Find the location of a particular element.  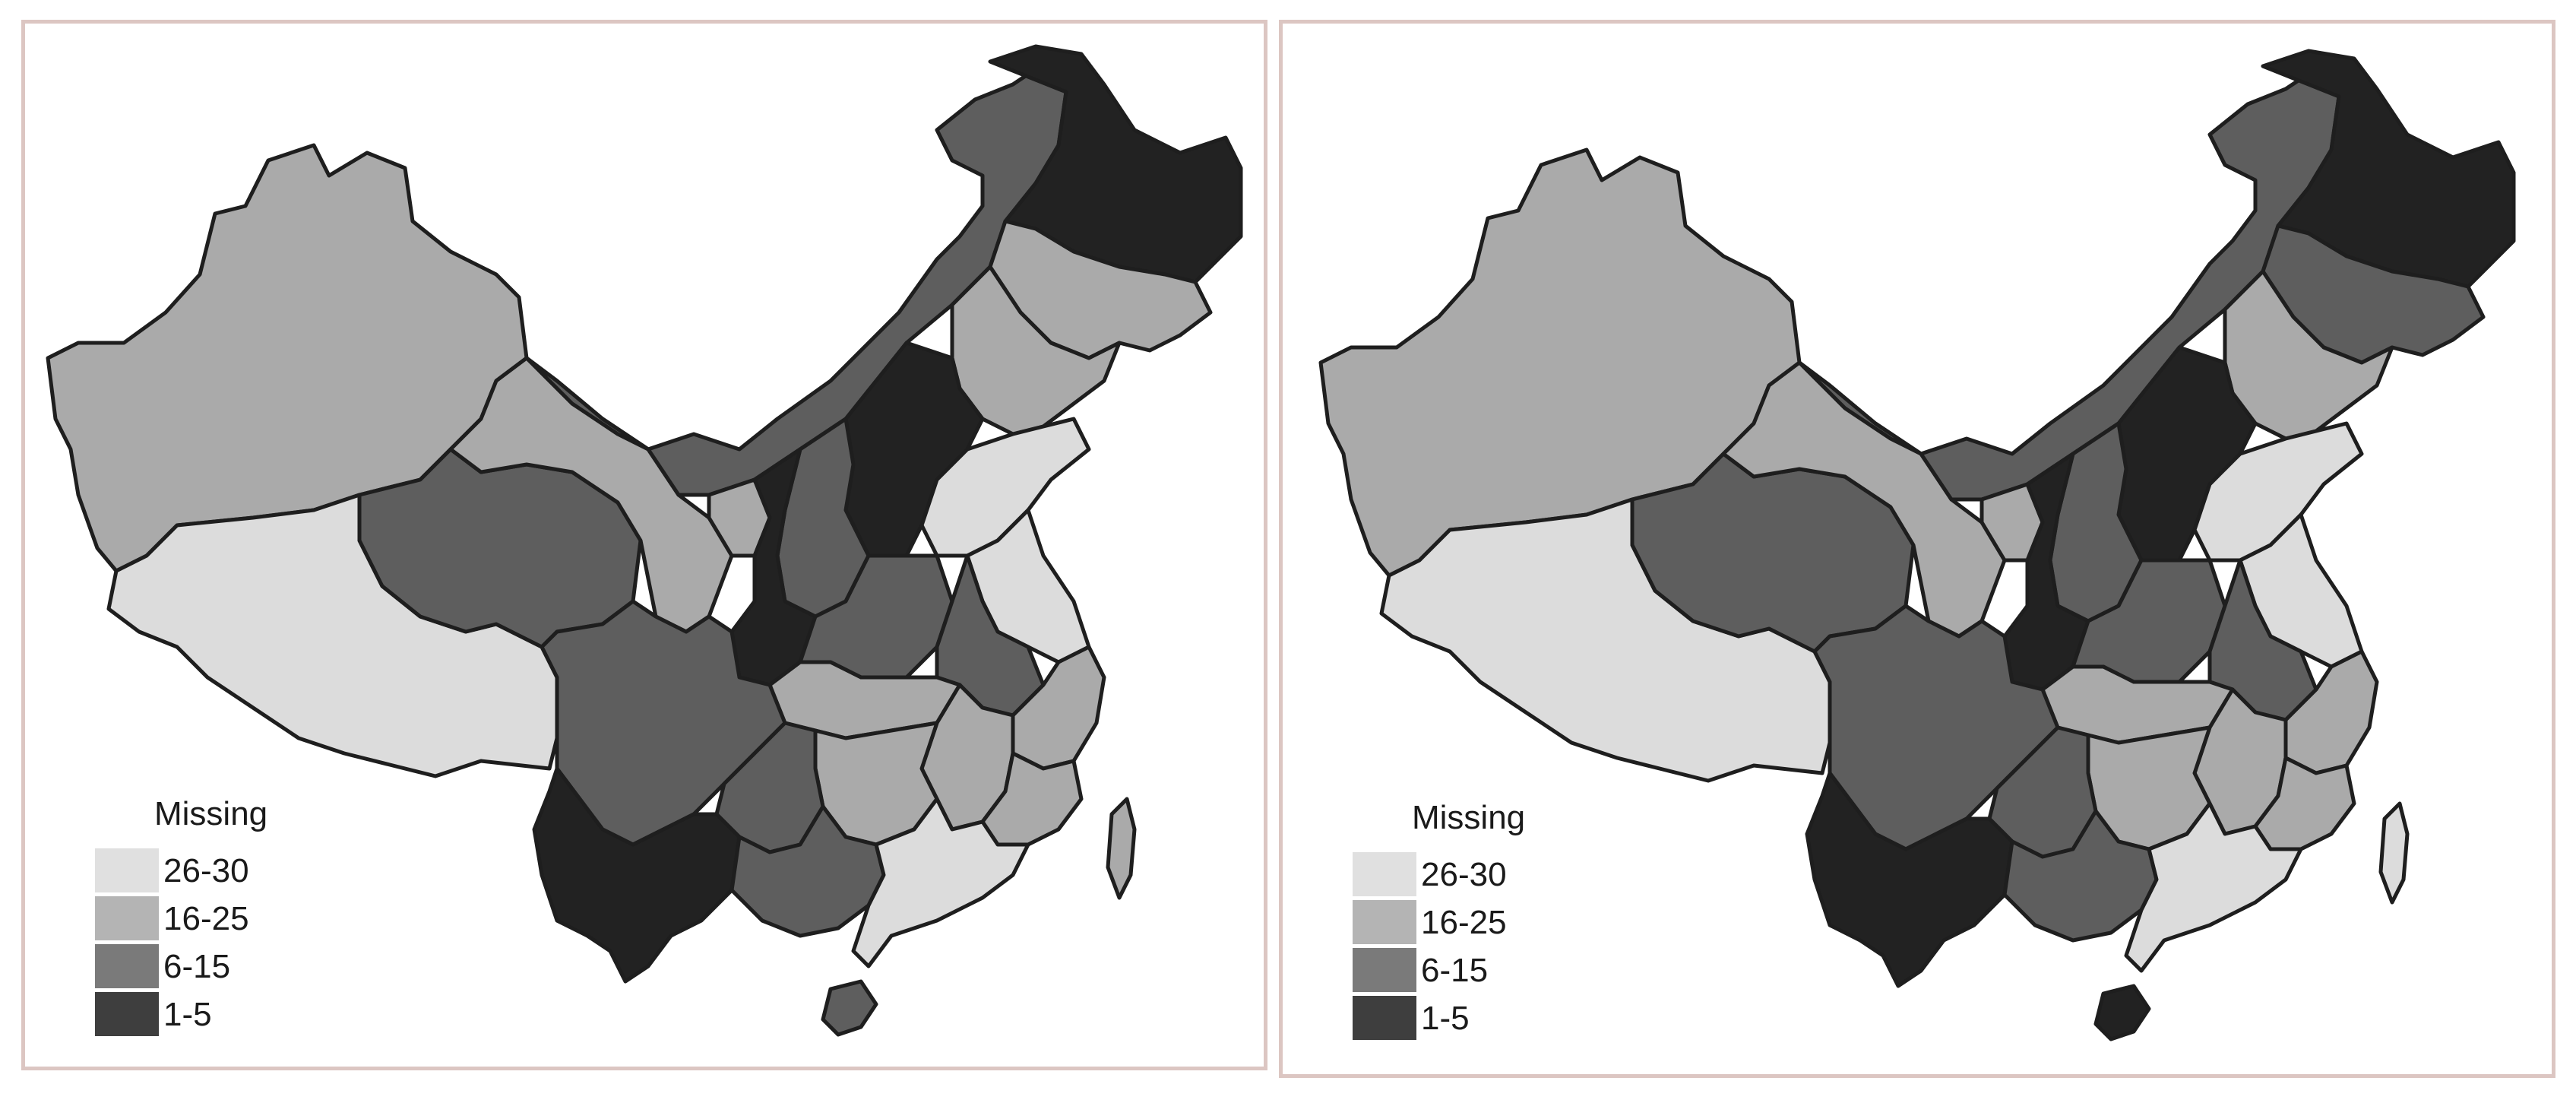

legend-left: Missing 26-30 16-25 6-15 1-5 is located at coordinates (209, 920).